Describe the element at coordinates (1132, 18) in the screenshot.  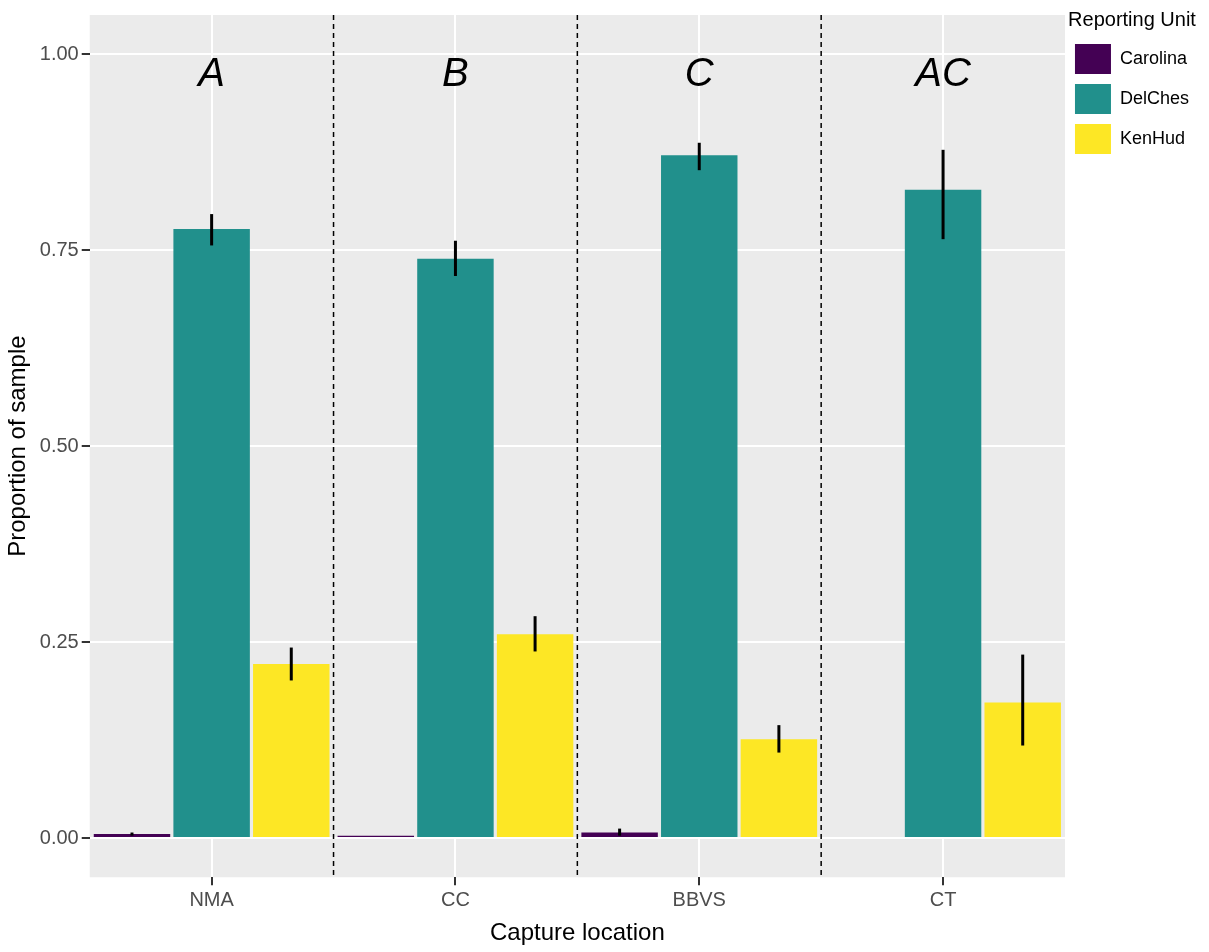
I see `legend-title: Reporting Unit` at that location.